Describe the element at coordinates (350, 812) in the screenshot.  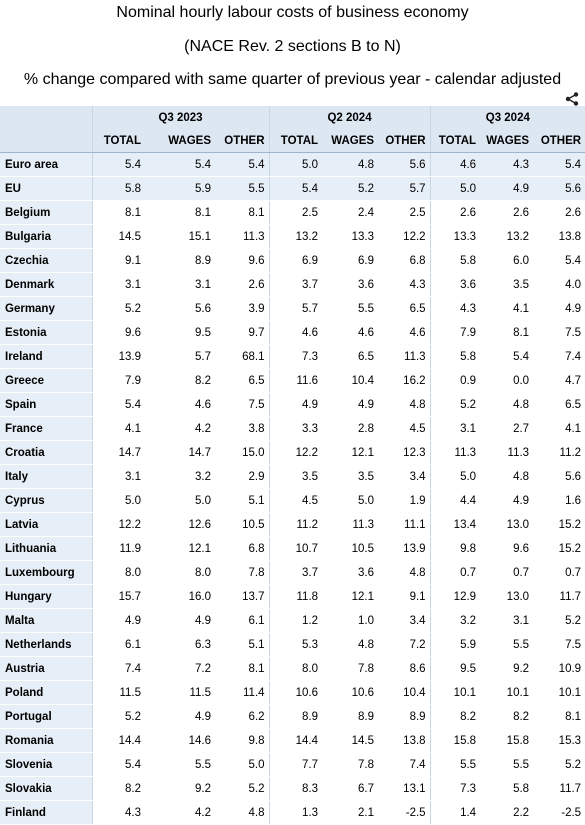
I see `value-cell: 2.1` at that location.